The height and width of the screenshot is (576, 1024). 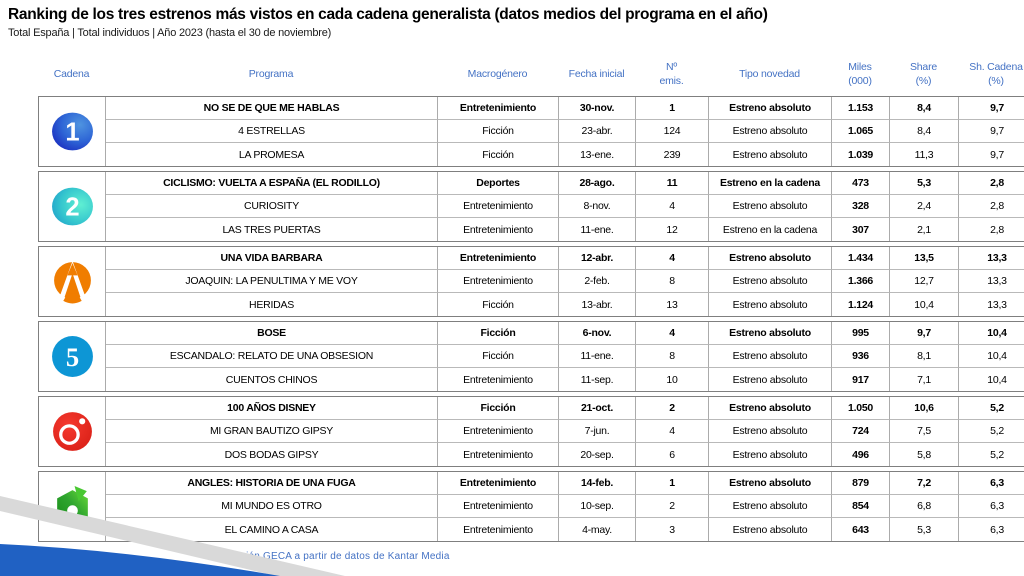 What do you see at coordinates (672, 281) in the screenshot?
I see `cell-emisiones: 8` at bounding box center [672, 281].